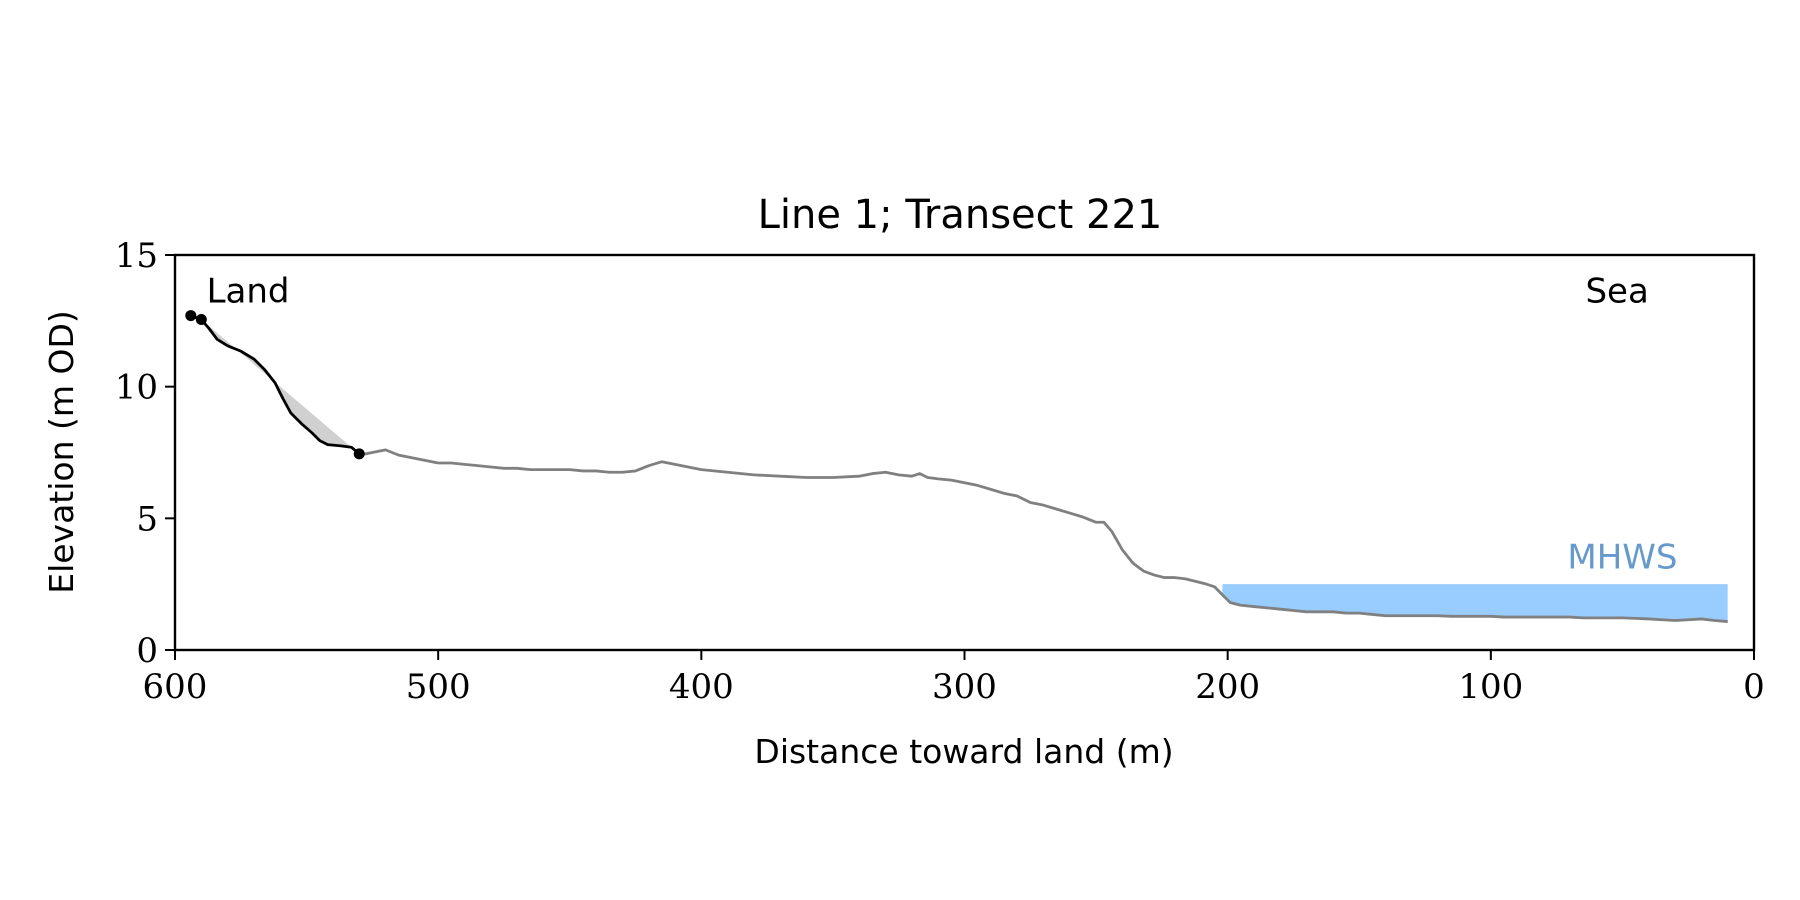  What do you see at coordinates (1227, 687) in the screenshot?
I see `x-tick-label: 200` at bounding box center [1227, 687].